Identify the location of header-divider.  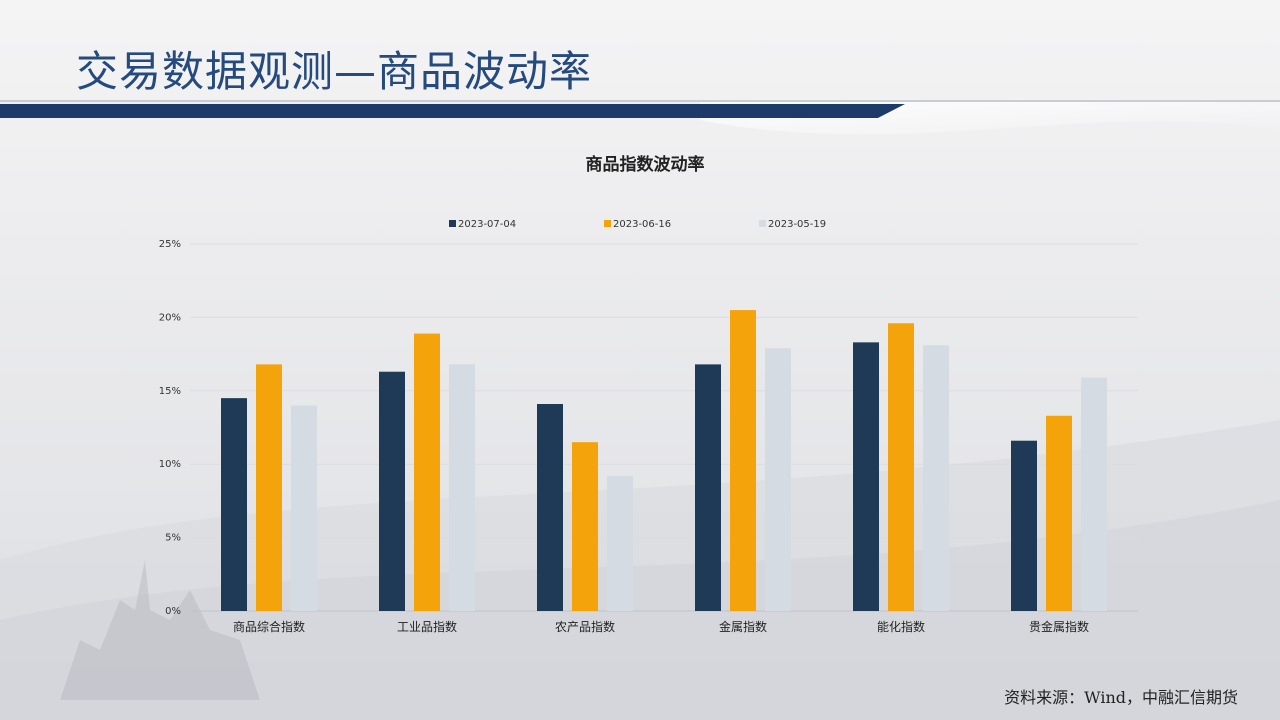
(640, 101).